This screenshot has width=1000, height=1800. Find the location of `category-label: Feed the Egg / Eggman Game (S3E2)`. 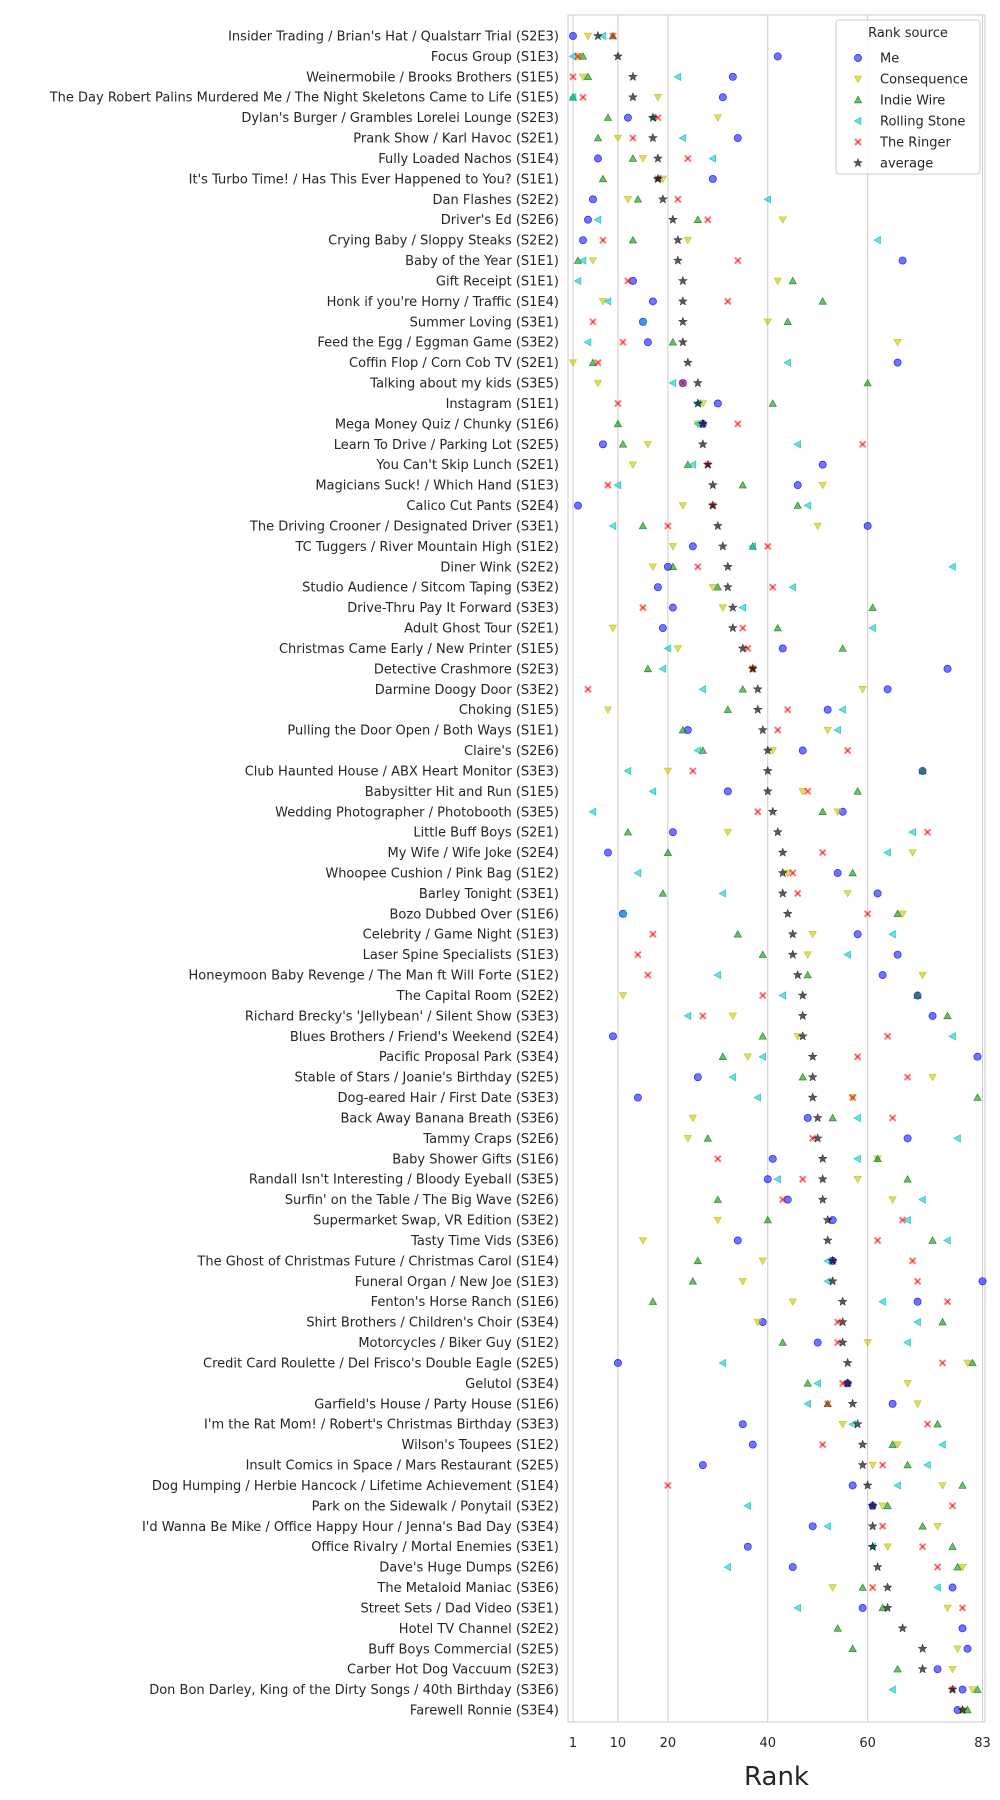

category-label: Feed the Egg / Eggman Game (S3E2) is located at coordinates (438, 343).